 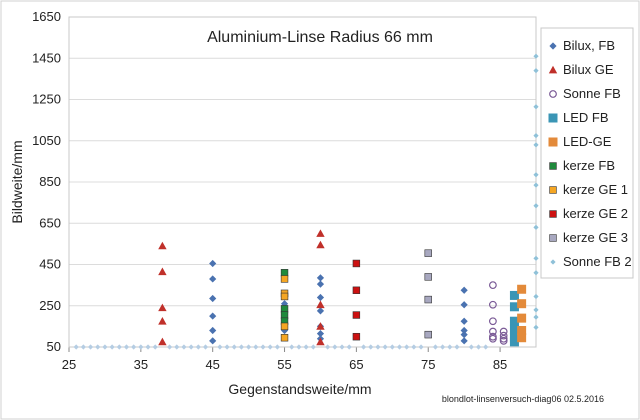 I want to click on y-tick-label: 1250, so click(x=46, y=99).